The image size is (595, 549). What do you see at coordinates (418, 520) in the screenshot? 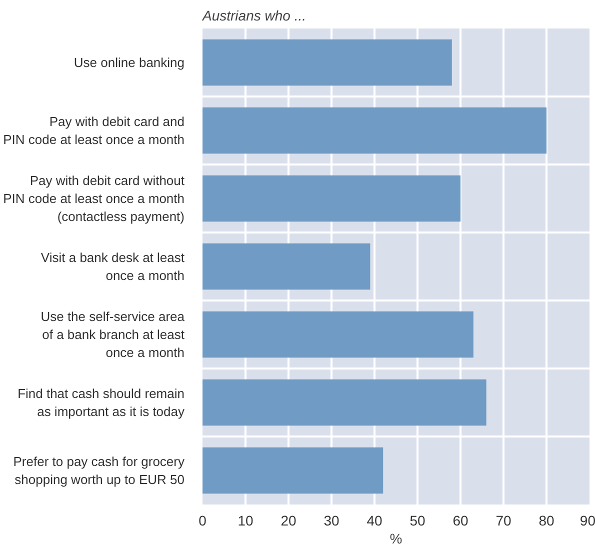
I see `x-tick-label: 50` at bounding box center [418, 520].